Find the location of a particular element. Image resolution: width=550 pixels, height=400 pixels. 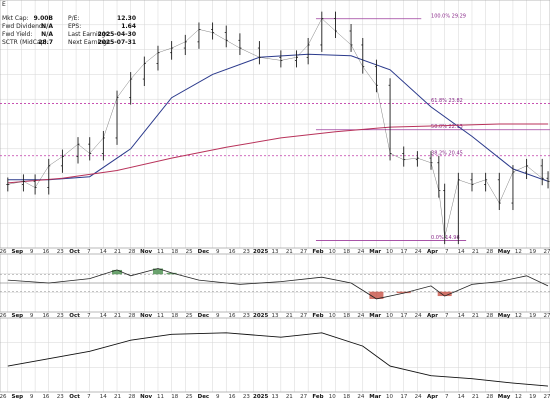

x-tick-label: Dec is located at coordinates (204, 252).